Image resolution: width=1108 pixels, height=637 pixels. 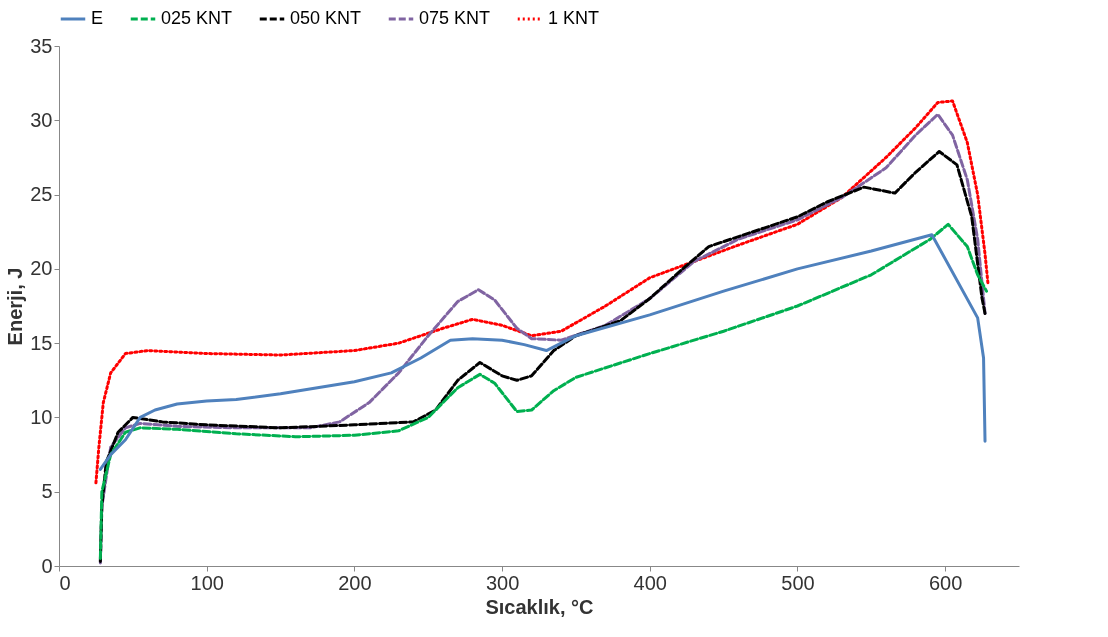 I want to click on legend-label: 025 KNT, so click(x=197, y=18).